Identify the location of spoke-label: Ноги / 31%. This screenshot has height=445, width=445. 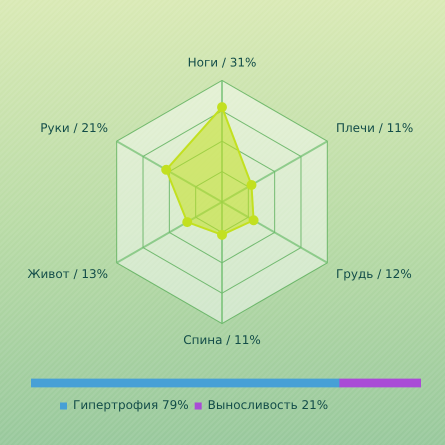
(222, 62).